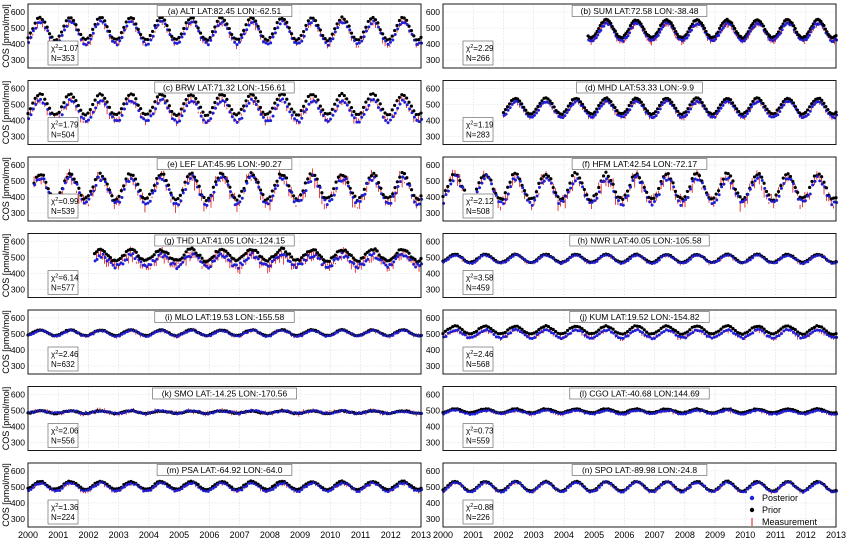  I want to click on chi2-label: χ2=2.29, so click(480, 48).